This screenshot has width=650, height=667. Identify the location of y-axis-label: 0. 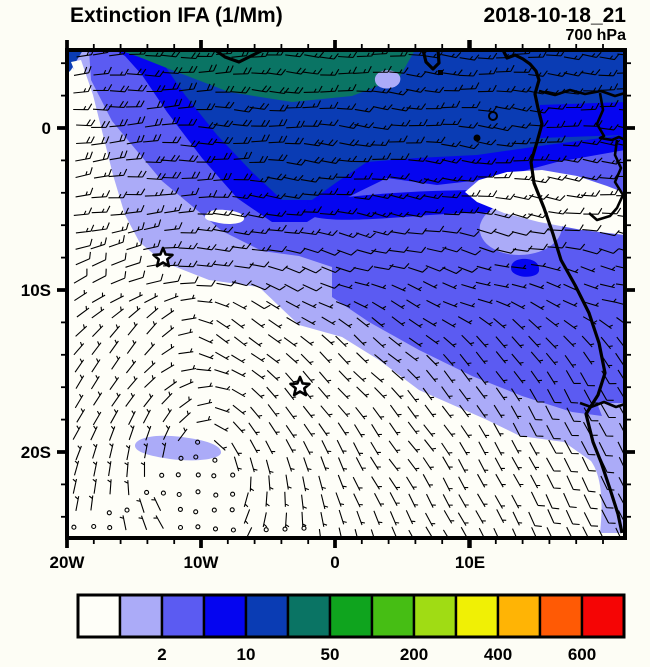
(46, 128).